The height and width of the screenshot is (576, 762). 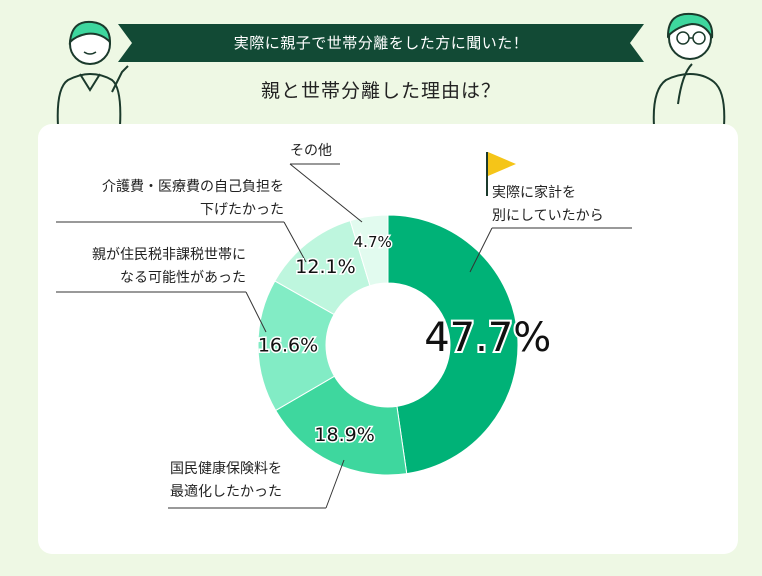 What do you see at coordinates (548, 216) in the screenshot?
I see `label-slice-0-line-2: 別にしていたから` at bounding box center [548, 216].